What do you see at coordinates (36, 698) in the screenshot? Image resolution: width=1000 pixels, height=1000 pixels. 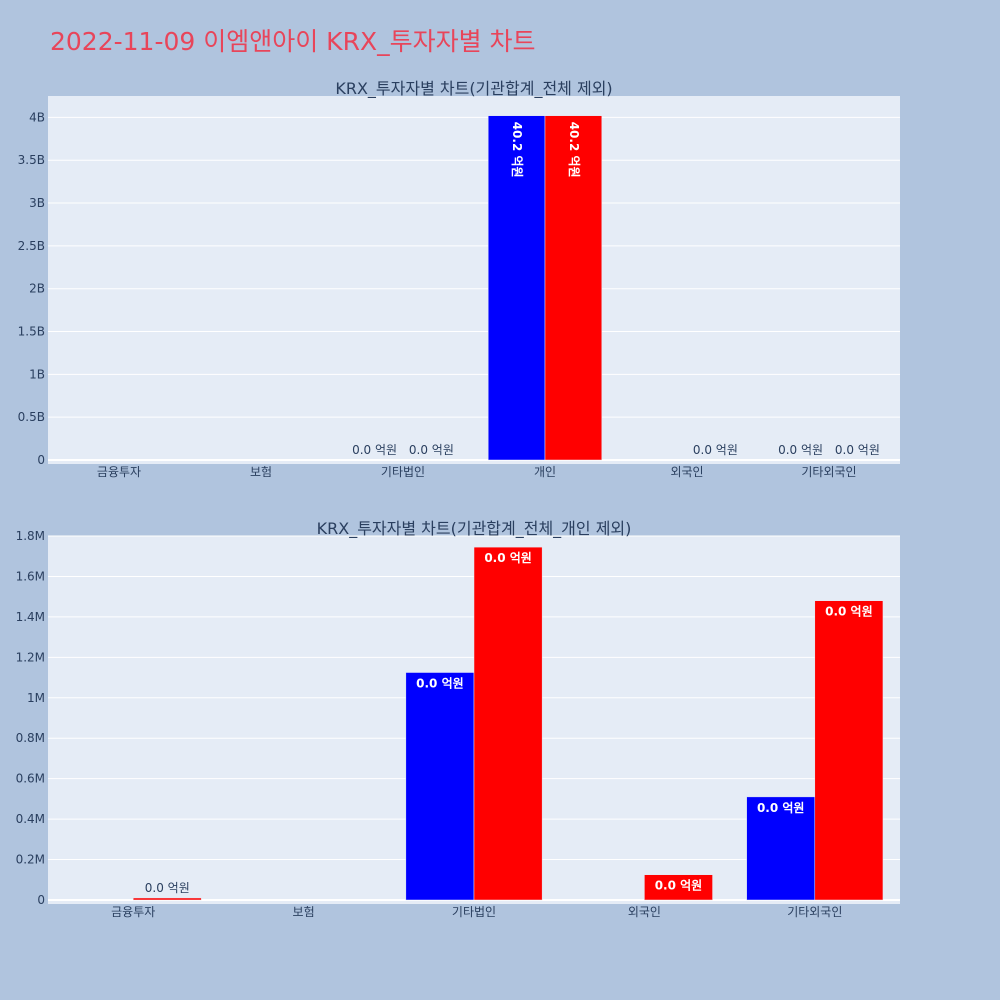 I see `bottom-y-tick-label: 1M` at bounding box center [36, 698].